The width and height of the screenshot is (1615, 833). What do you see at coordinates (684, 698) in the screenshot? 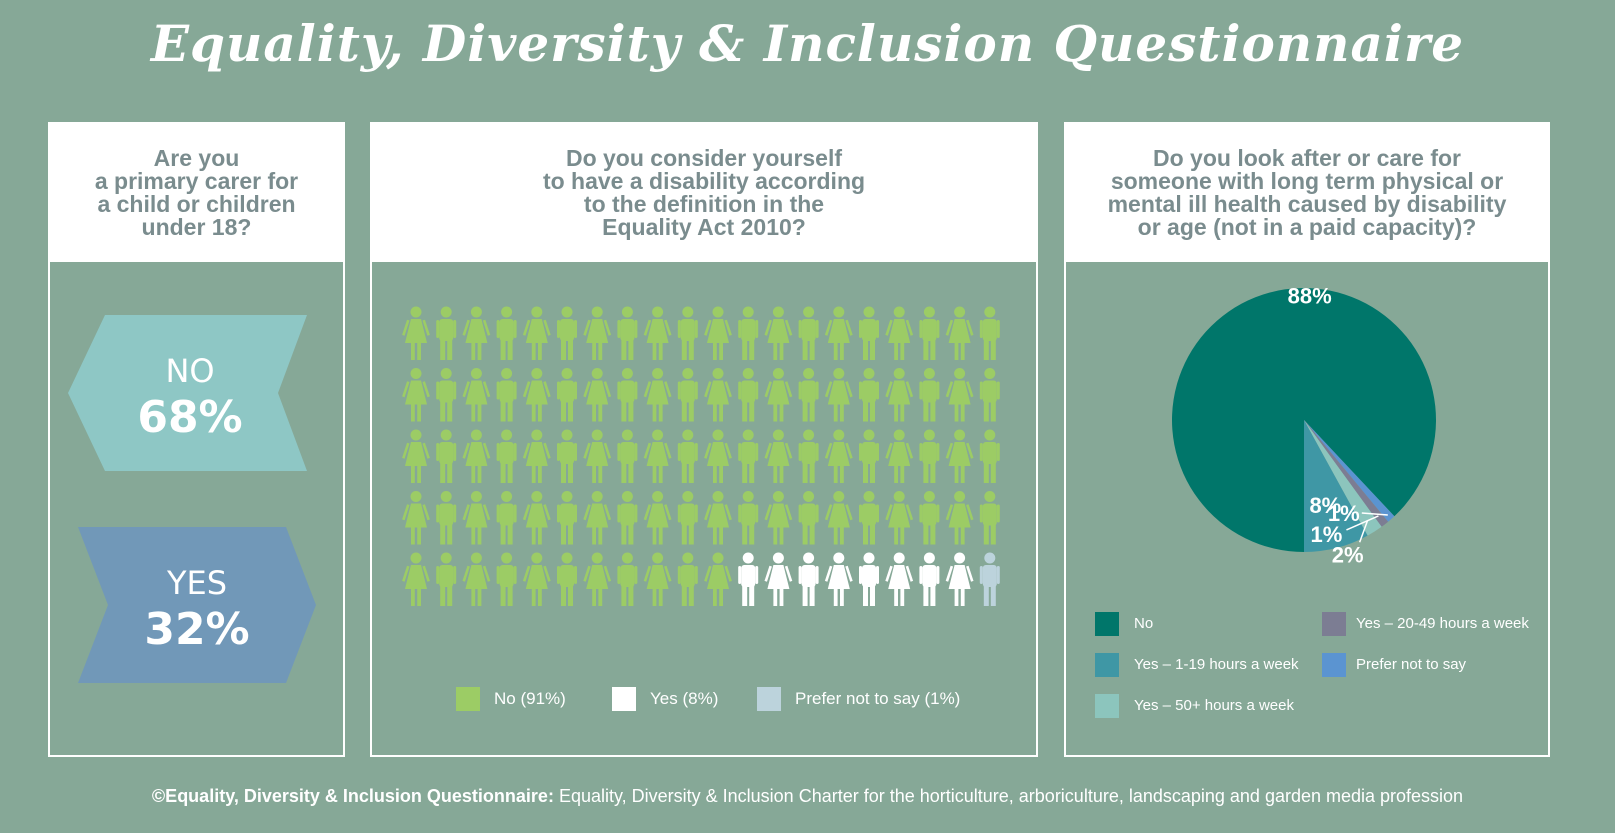
I see `legend-yes-label: Yes (8%)` at bounding box center [684, 698].